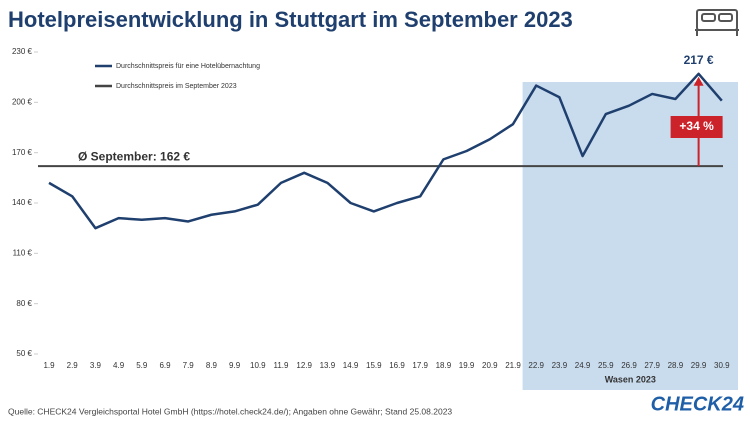  Describe the element at coordinates (96, 365) in the screenshot. I see `x-tick-label: 3.9` at that location.